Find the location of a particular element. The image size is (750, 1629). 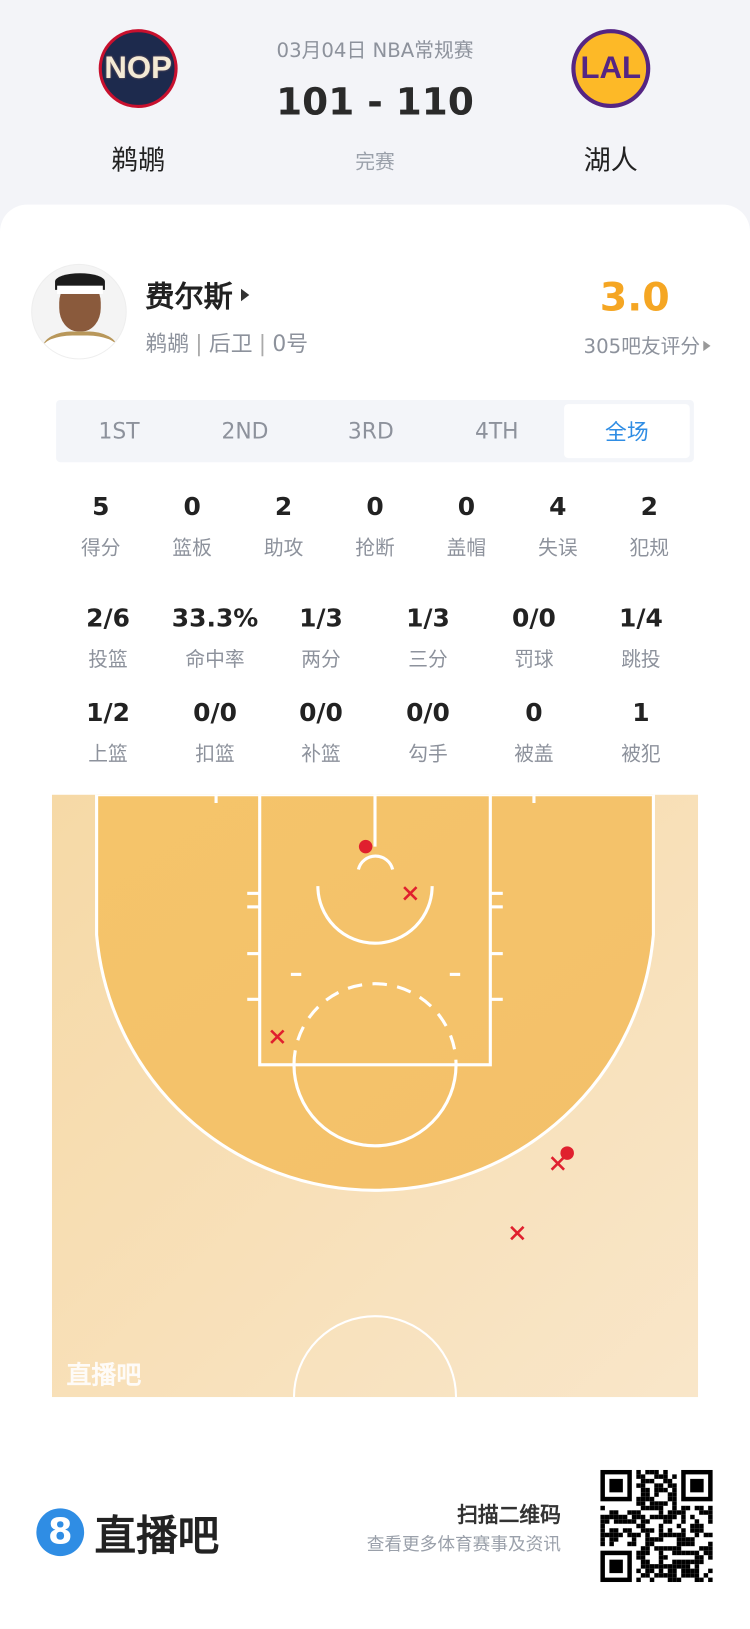

stat-label: 失误 is located at coordinates (558, 548).